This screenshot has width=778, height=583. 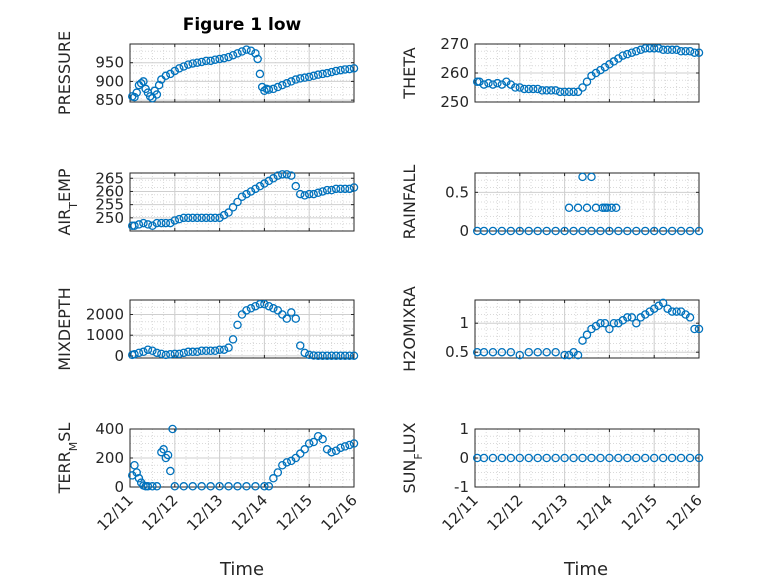 What do you see at coordinates (412, 457) in the screenshot?
I see `y-axis-label: SUNFLUX` at bounding box center [412, 457].